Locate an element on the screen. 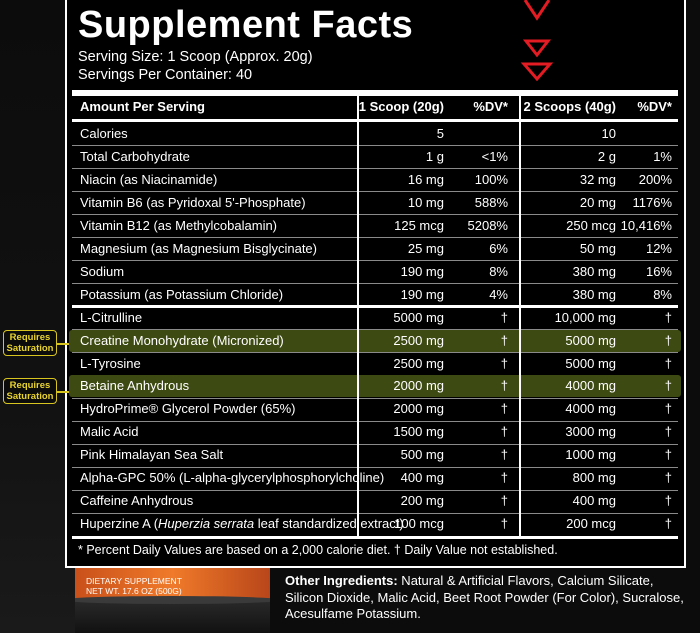 Image resolution: width=700 pixels, height=633 pixels. ingredient-name-prefix: Huperzine A ( is located at coordinates (119, 524).